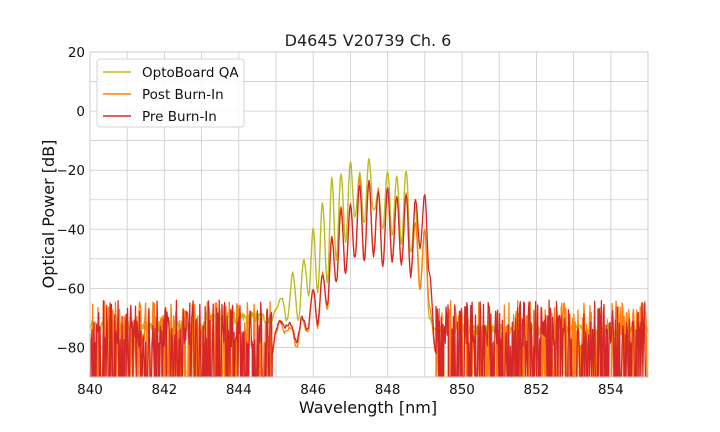 The height and width of the screenshot is (432, 720). I want to click on x-tick-label: 846, so click(313, 390).